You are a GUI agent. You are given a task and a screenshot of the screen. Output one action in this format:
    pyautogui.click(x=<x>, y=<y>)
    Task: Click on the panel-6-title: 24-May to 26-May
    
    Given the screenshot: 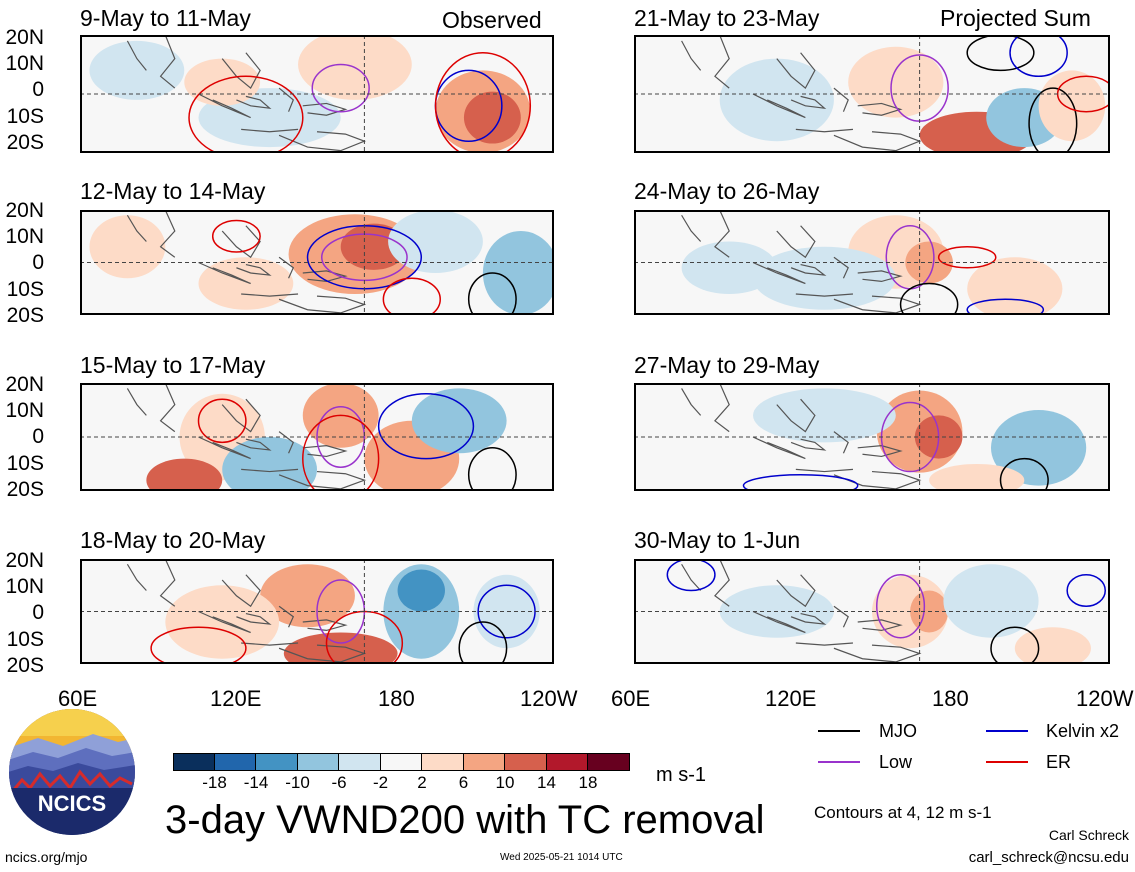 What is the action you would take?
    pyautogui.click(x=727, y=191)
    